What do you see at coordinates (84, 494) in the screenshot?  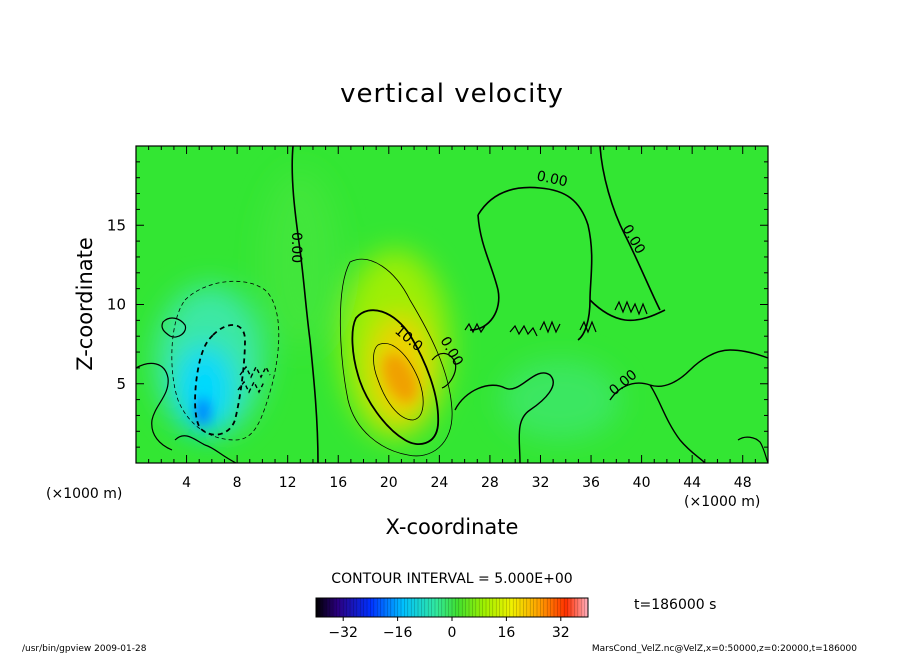 I see `x-unit-left: (×1000 m)` at bounding box center [84, 494].